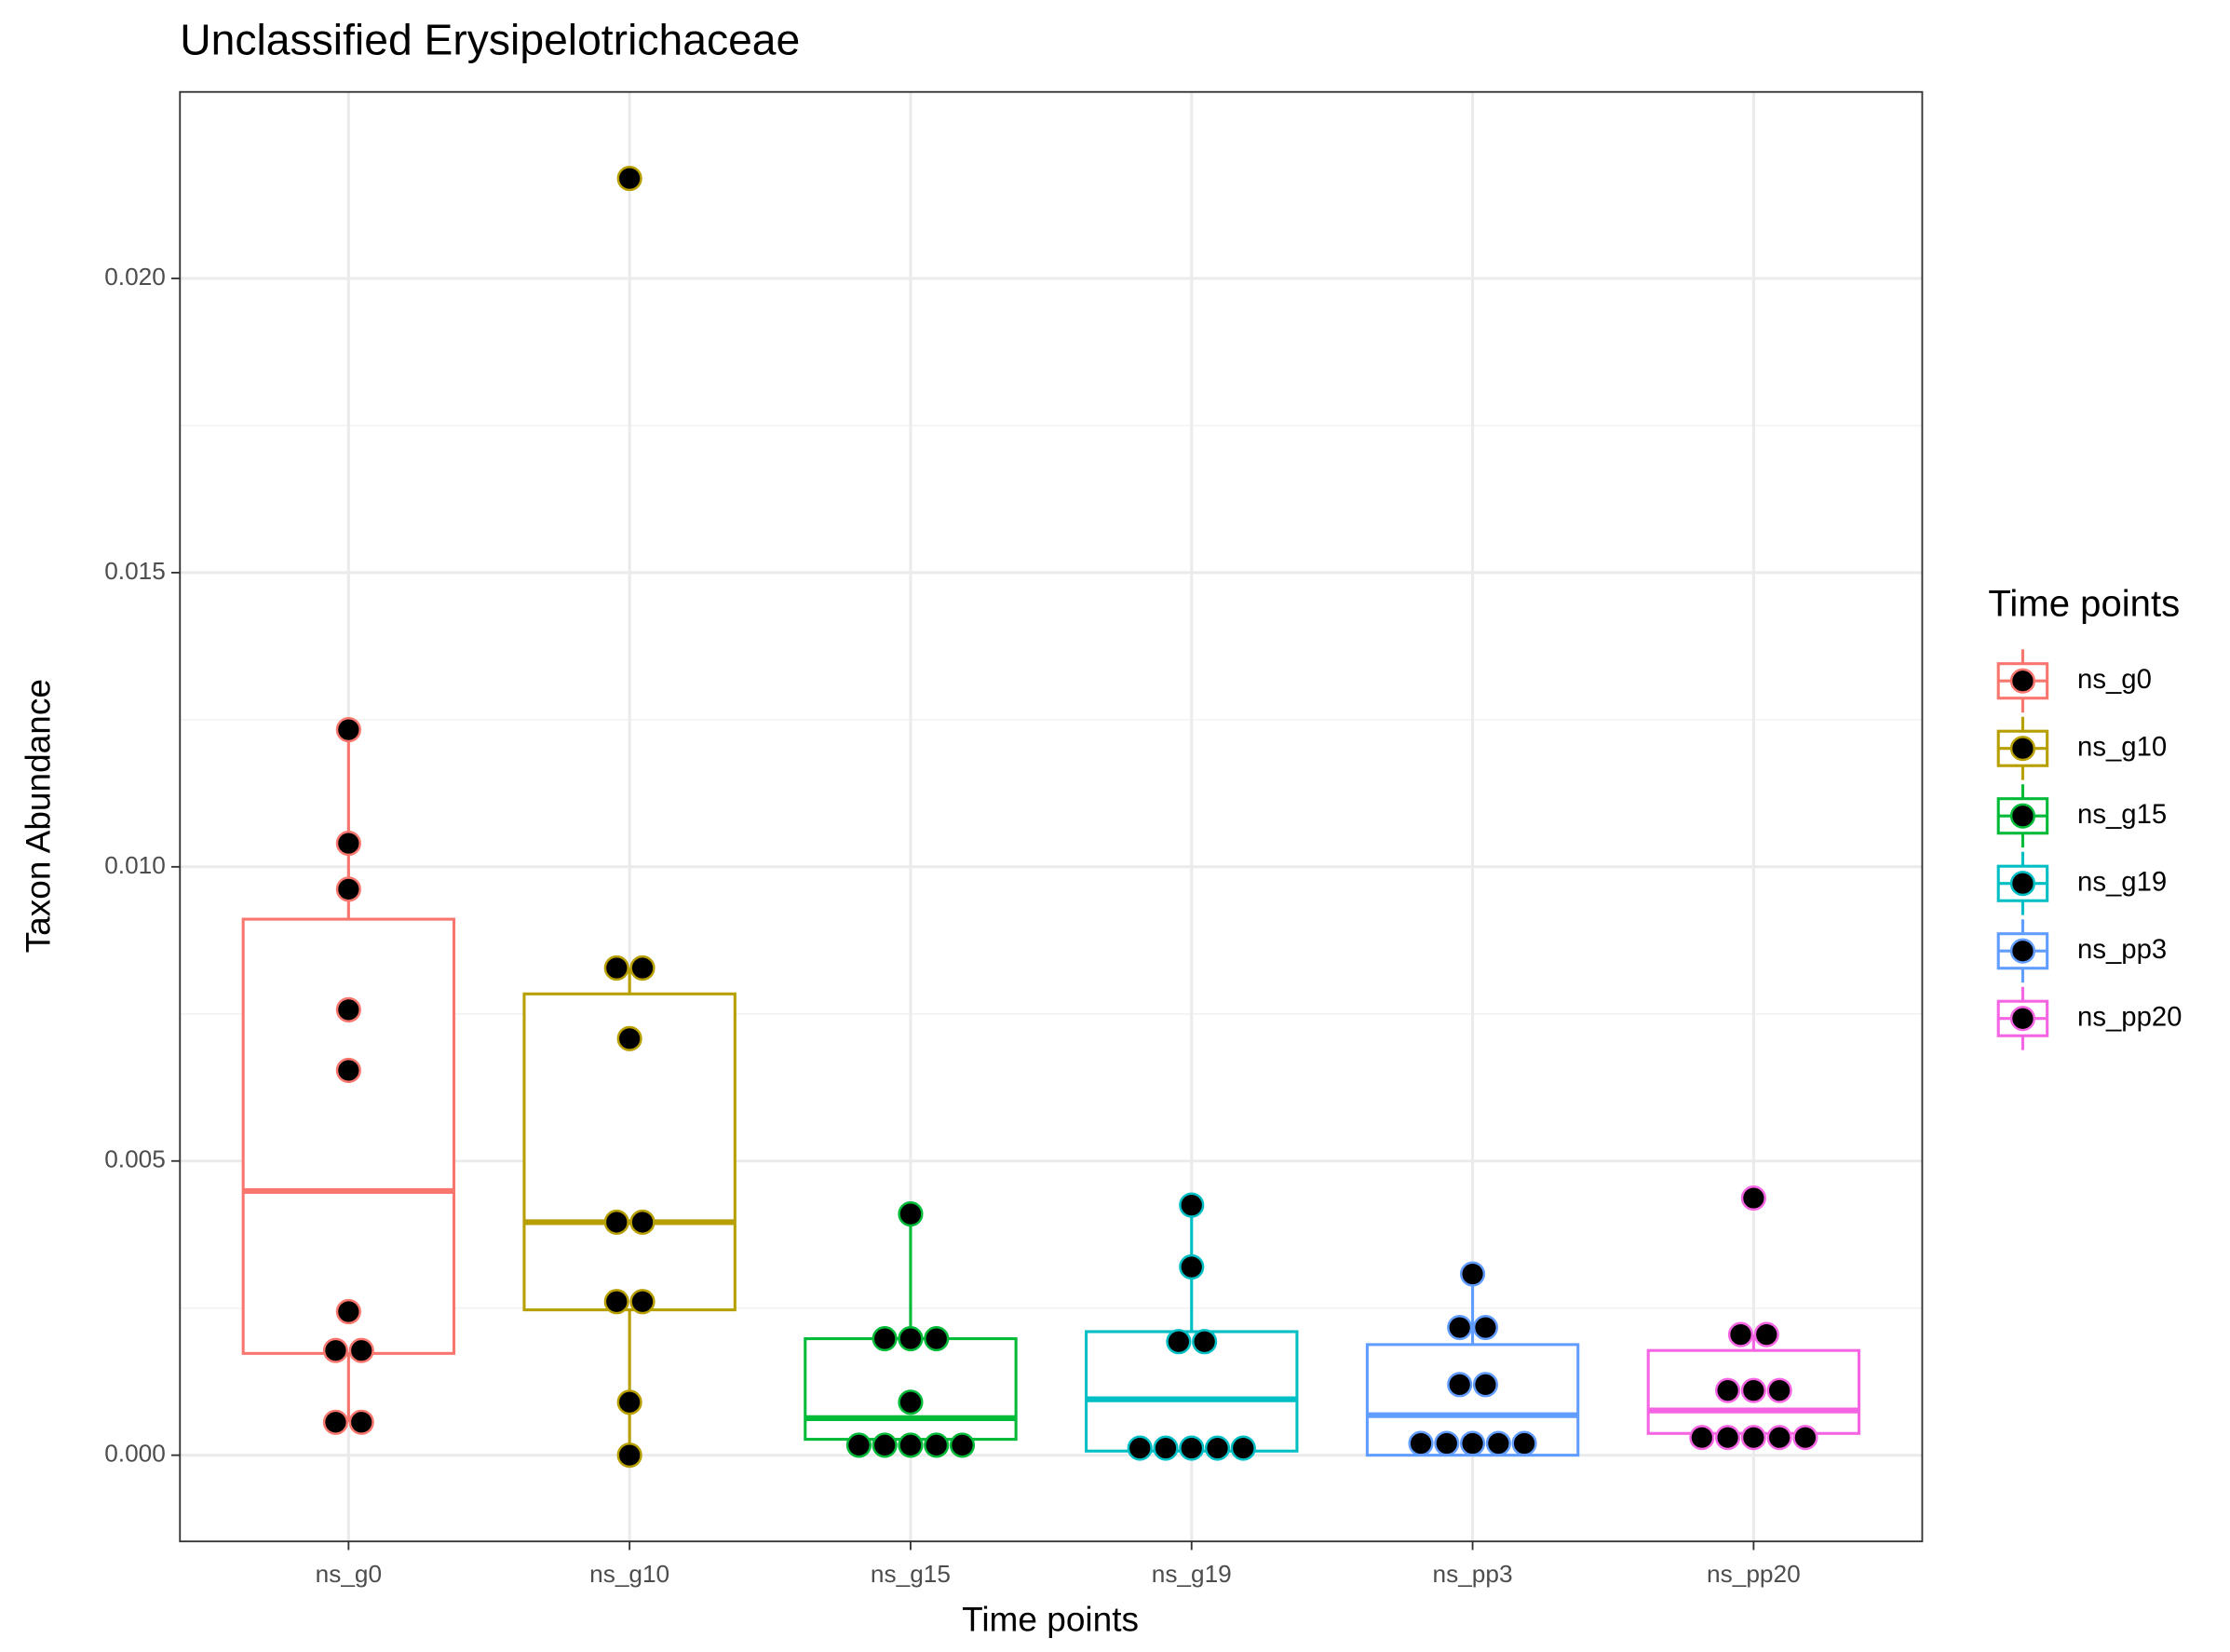  I want to click on x-axis-title: Time points, so click(1051, 1618).